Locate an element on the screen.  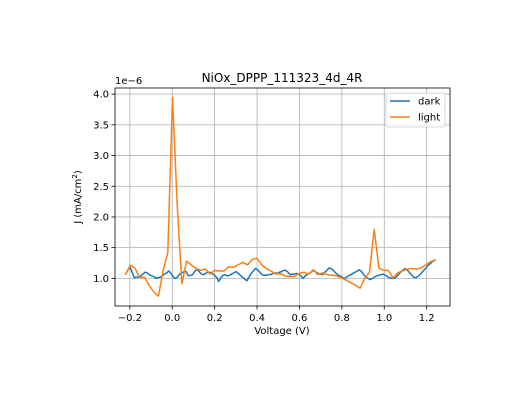
y-axis-label: J (mA/cm2) is located at coordinates (77, 197).